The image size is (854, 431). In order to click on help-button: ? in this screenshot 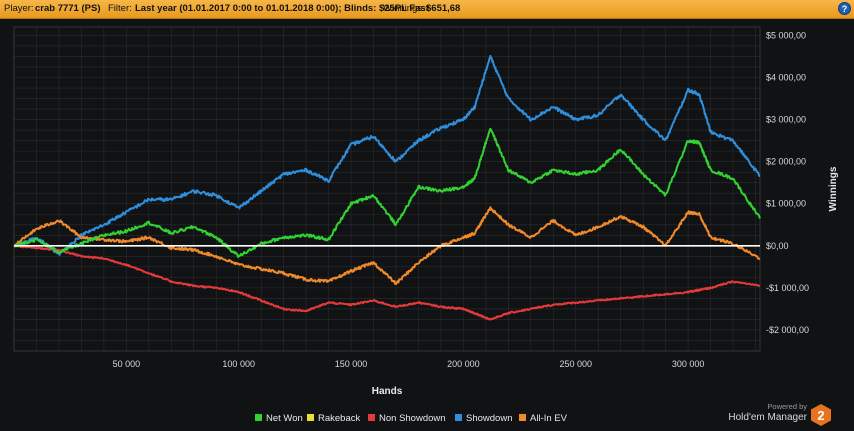, I will do `click(844, 8)`.